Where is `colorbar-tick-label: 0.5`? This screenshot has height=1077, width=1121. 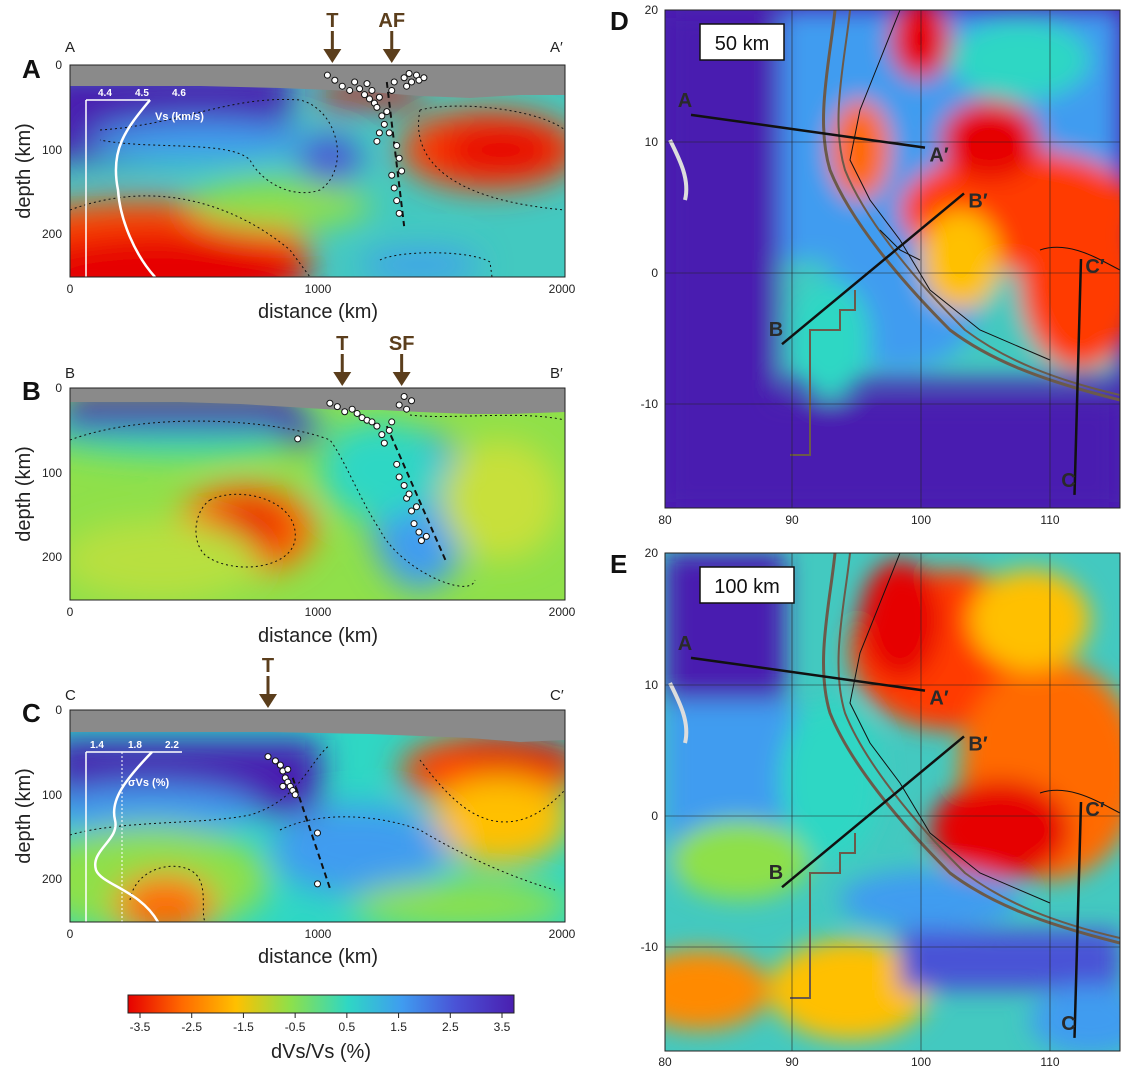
colorbar-tick-label: 0.5 is located at coordinates (347, 1027).